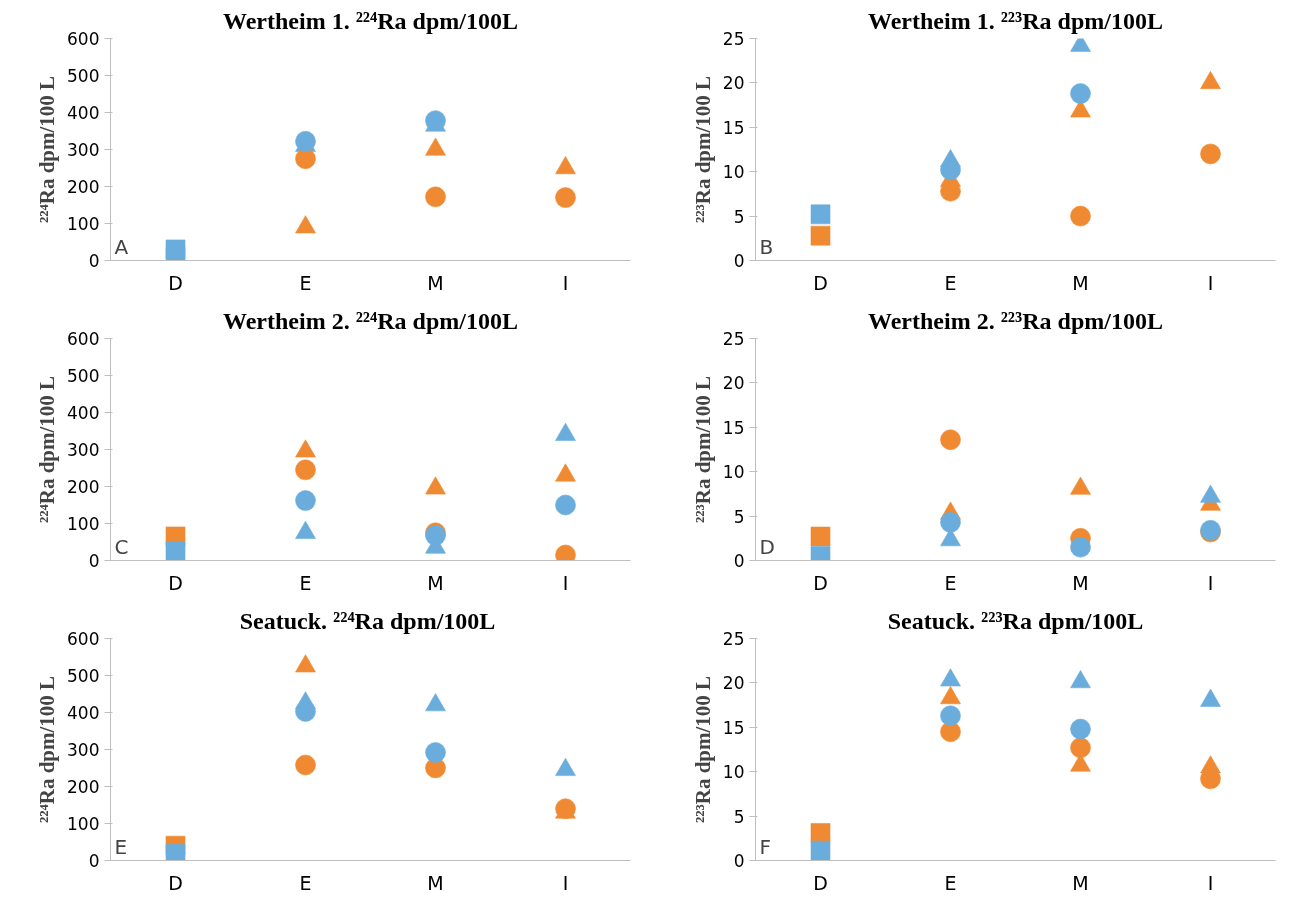 The height and width of the screenshot is (913, 1307). I want to click on chart-title: Wertheim 2. ²²⁴Ra dpm/100L, so click(370, 320).